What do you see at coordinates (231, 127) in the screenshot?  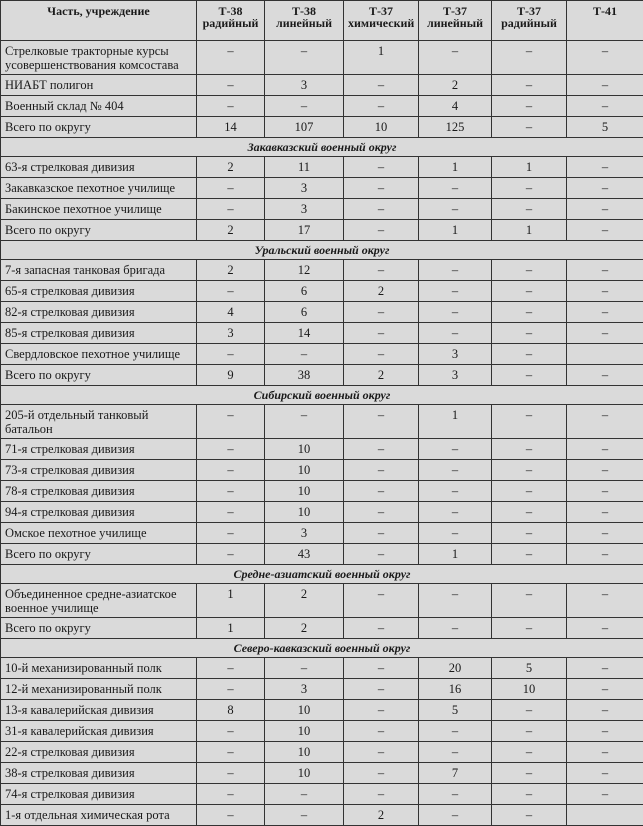 I see `value-cell: 14` at bounding box center [231, 127].